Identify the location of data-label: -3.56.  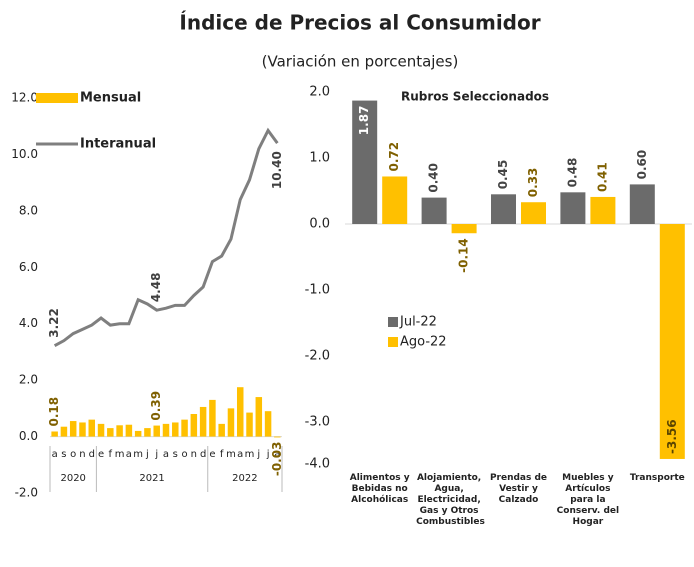
(672, 436).